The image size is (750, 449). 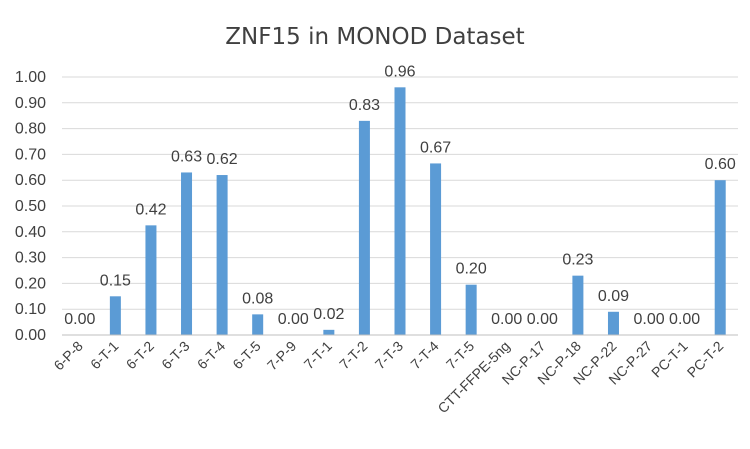 What do you see at coordinates (353, 355) in the screenshot?
I see `x-tick-label: 7-T-2` at bounding box center [353, 355].